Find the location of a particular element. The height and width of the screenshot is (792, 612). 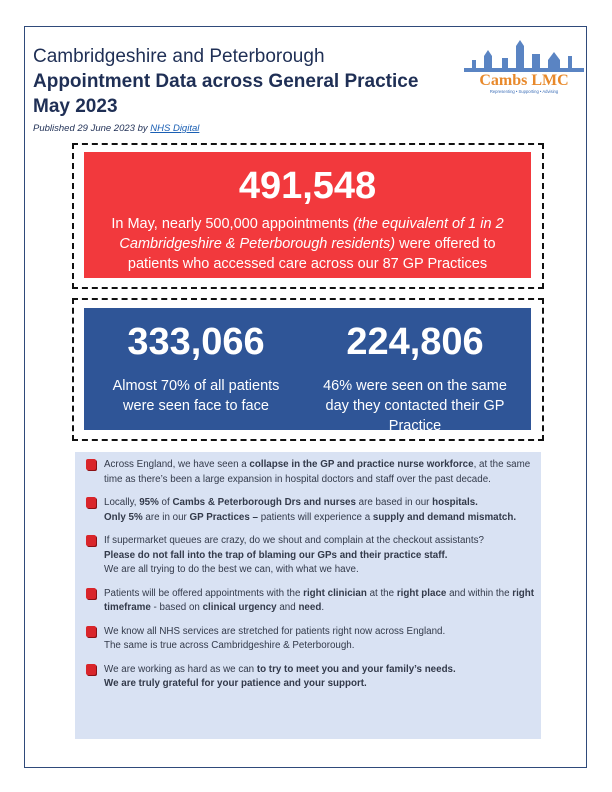

published-note: Published 29 June 2023 by NHS Digital is located at coordinates (116, 128).